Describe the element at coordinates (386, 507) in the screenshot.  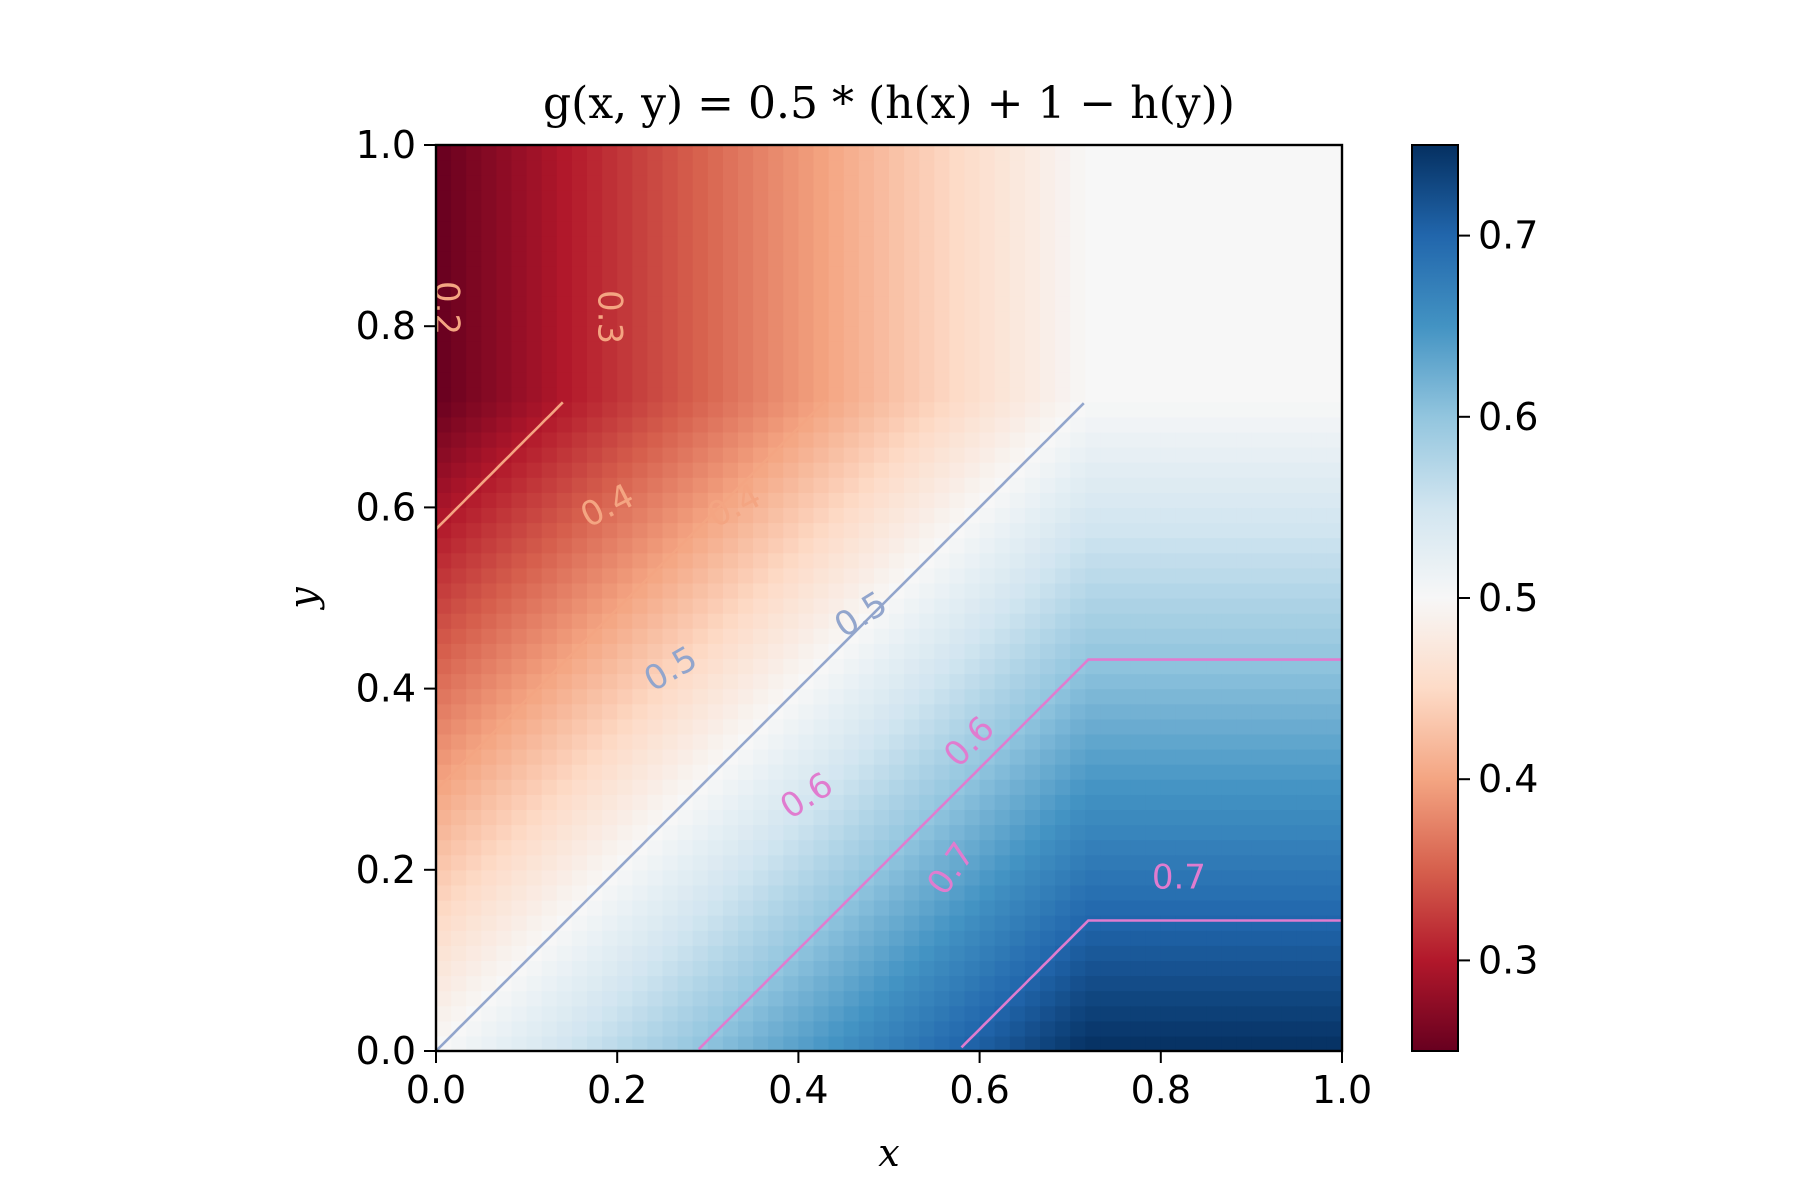
I see `y-tick-label: 0.6` at that location.